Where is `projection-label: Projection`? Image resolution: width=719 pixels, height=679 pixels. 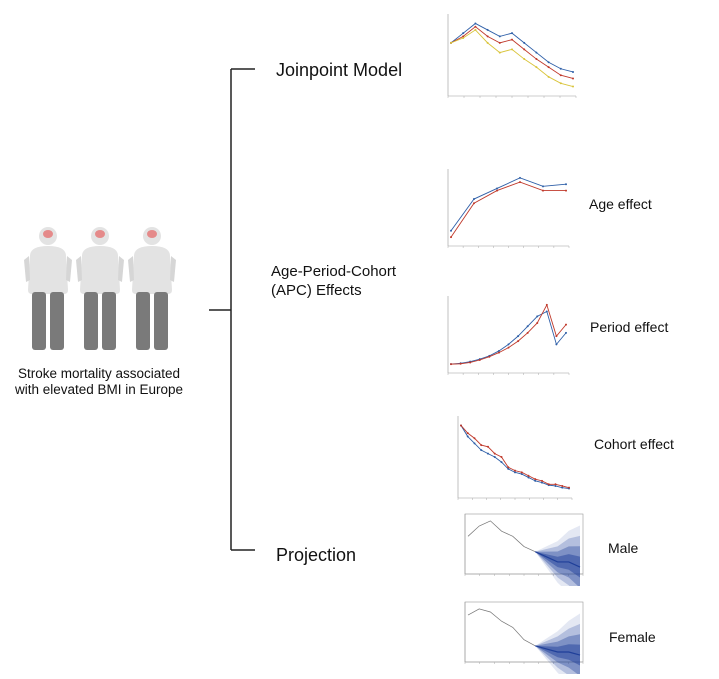 projection-label: Projection is located at coordinates (316, 555).